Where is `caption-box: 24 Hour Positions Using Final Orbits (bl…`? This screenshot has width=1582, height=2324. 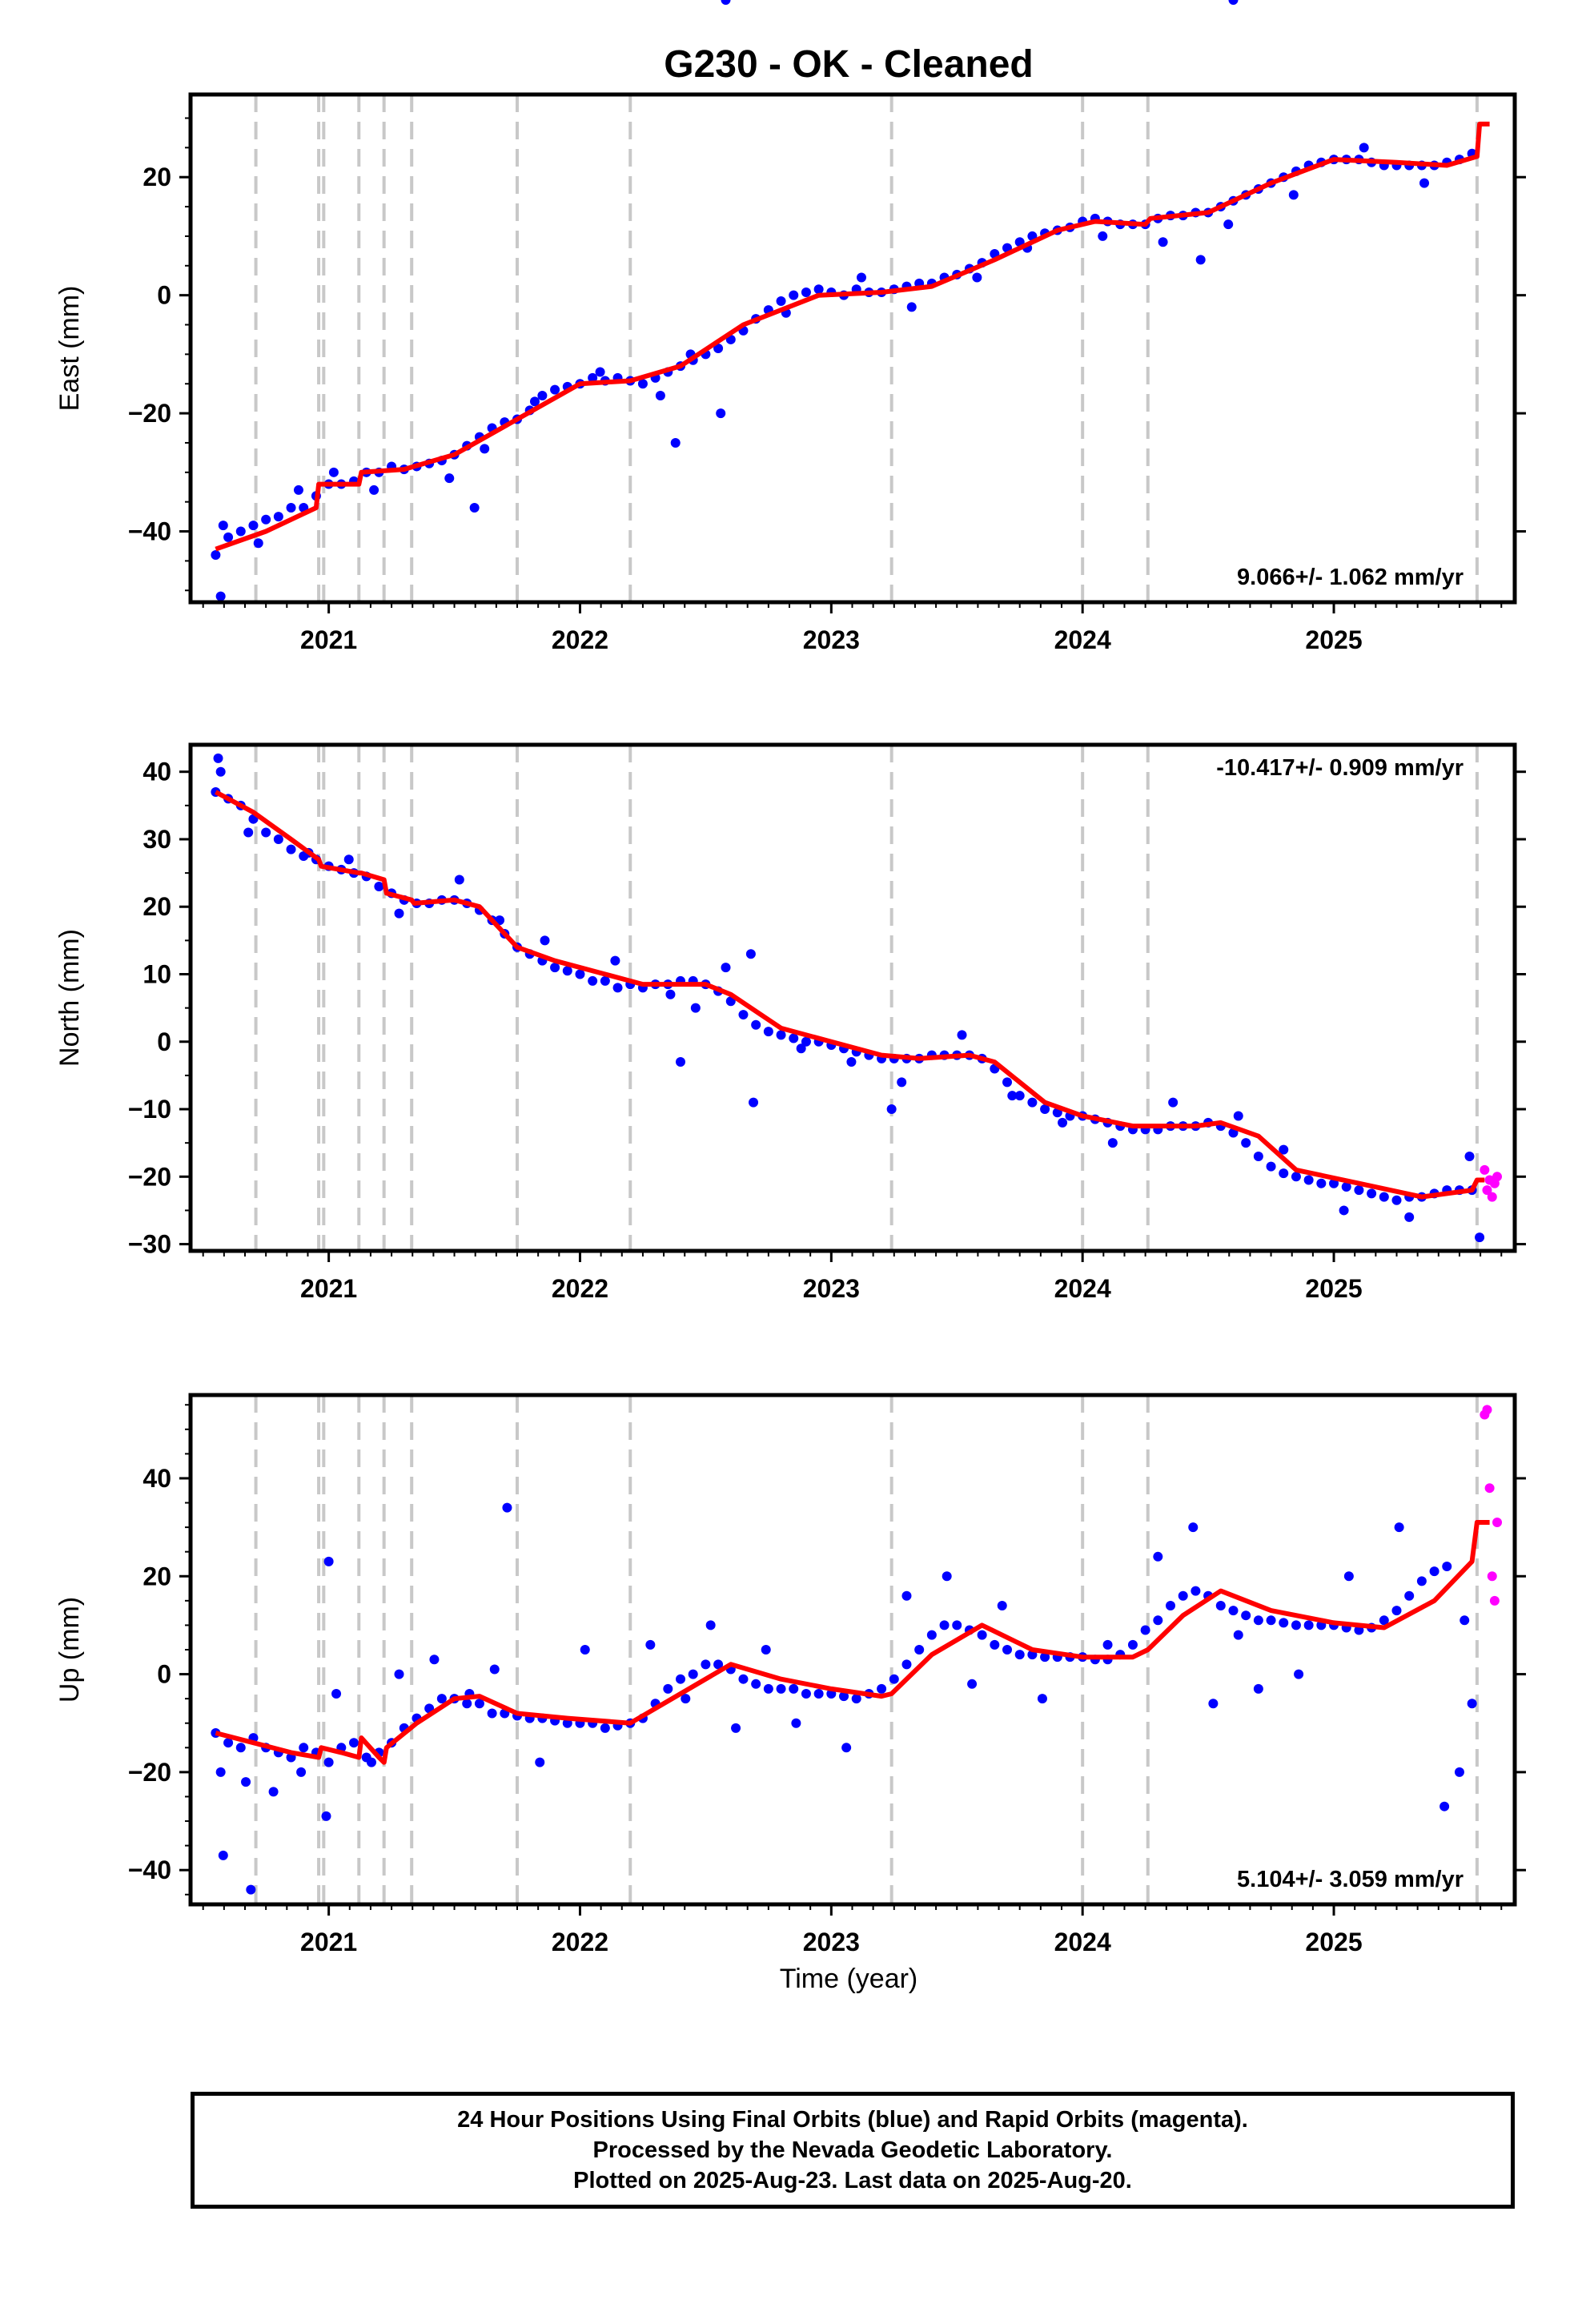
caption-box: 24 Hour Positions Using Final Orbits (bl… is located at coordinates (853, 2150).